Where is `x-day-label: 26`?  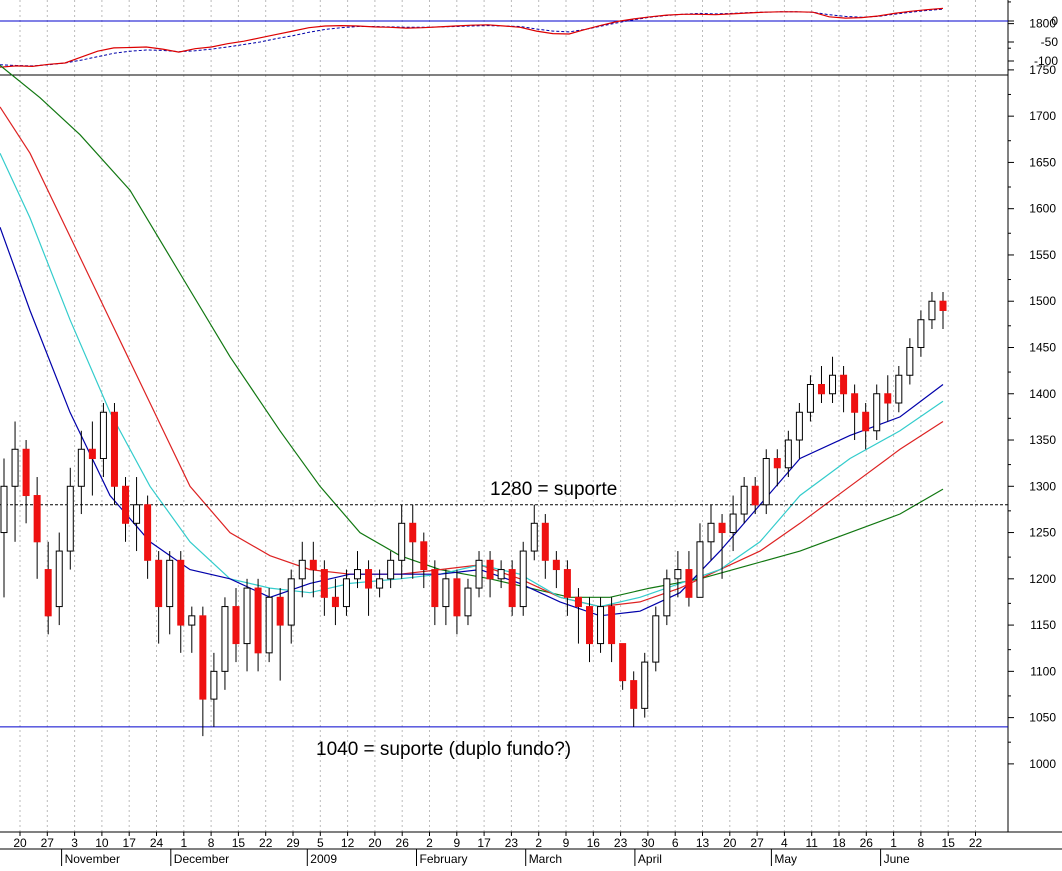
x-day-label: 26 is located at coordinates (403, 843).